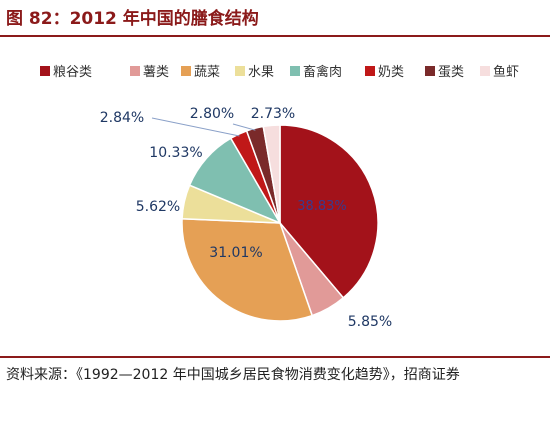  What do you see at coordinates (158, 207) in the screenshot?
I see `data-label: 5.62%` at bounding box center [158, 207].